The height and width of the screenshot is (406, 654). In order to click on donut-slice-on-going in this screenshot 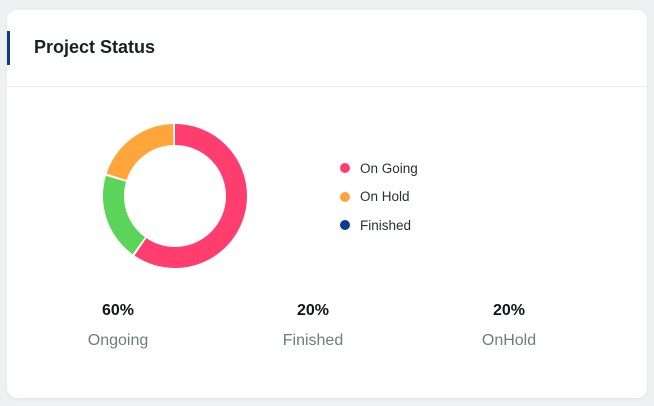, I will do `click(175, 196)`.